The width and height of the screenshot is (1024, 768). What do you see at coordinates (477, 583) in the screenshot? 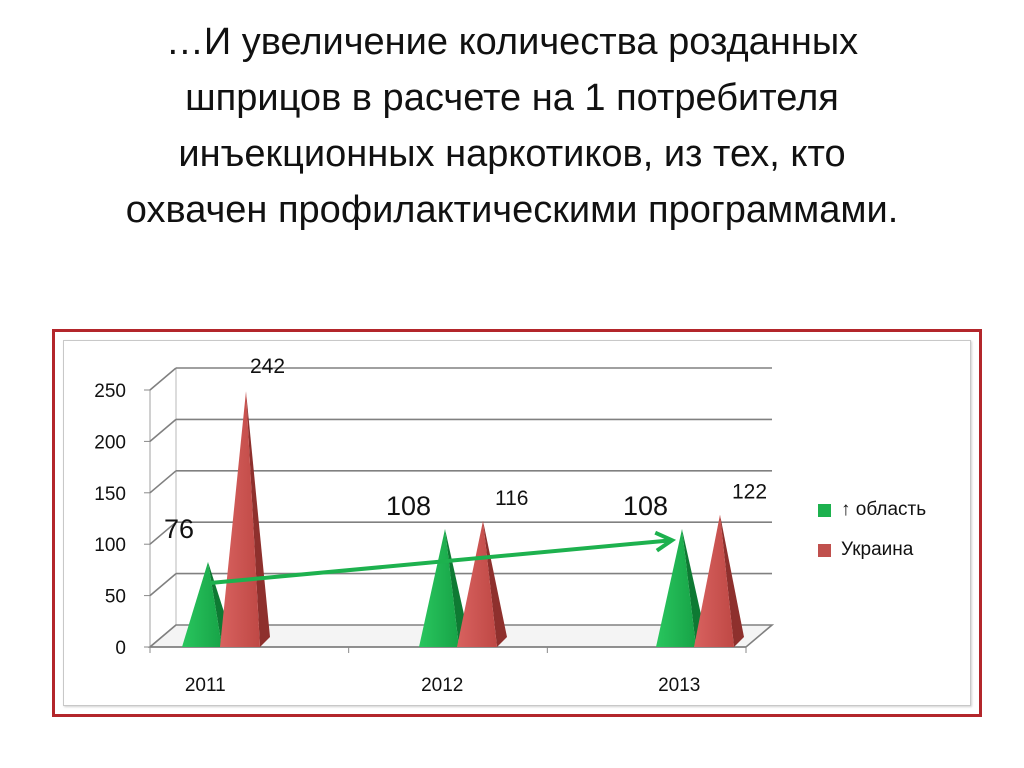
I see `cone-Украина-2012` at bounding box center [477, 583].